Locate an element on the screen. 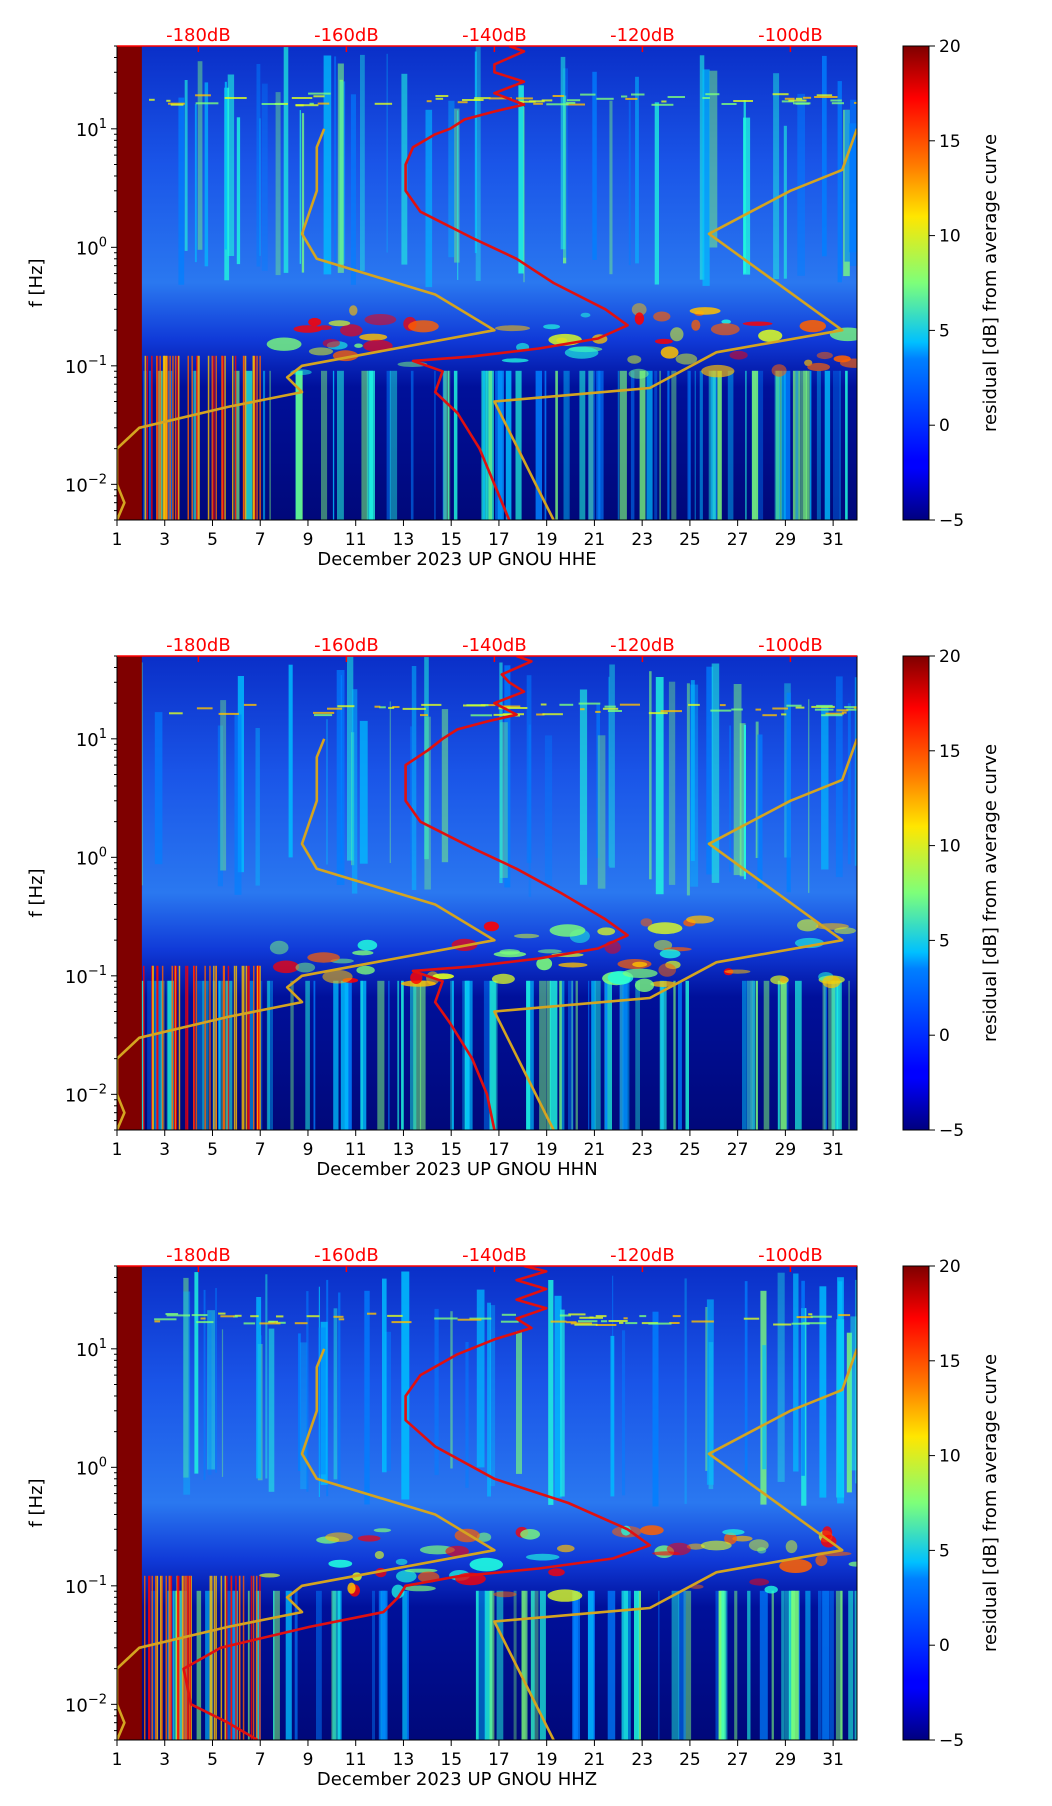  colorbar-tick-label: 0 is located at coordinates (944, 1036).